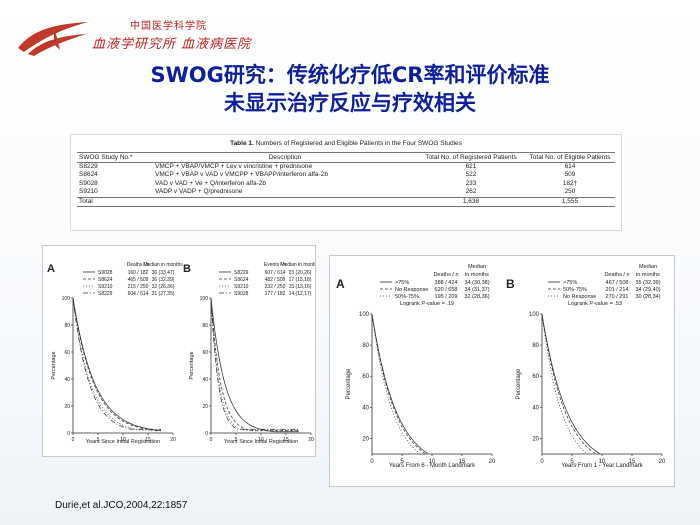 Image resolution: width=700 pixels, height=525 pixels. Describe the element at coordinates (163, 273) in the screenshot. I see `legend-median: 36 (33,47)` at that location.